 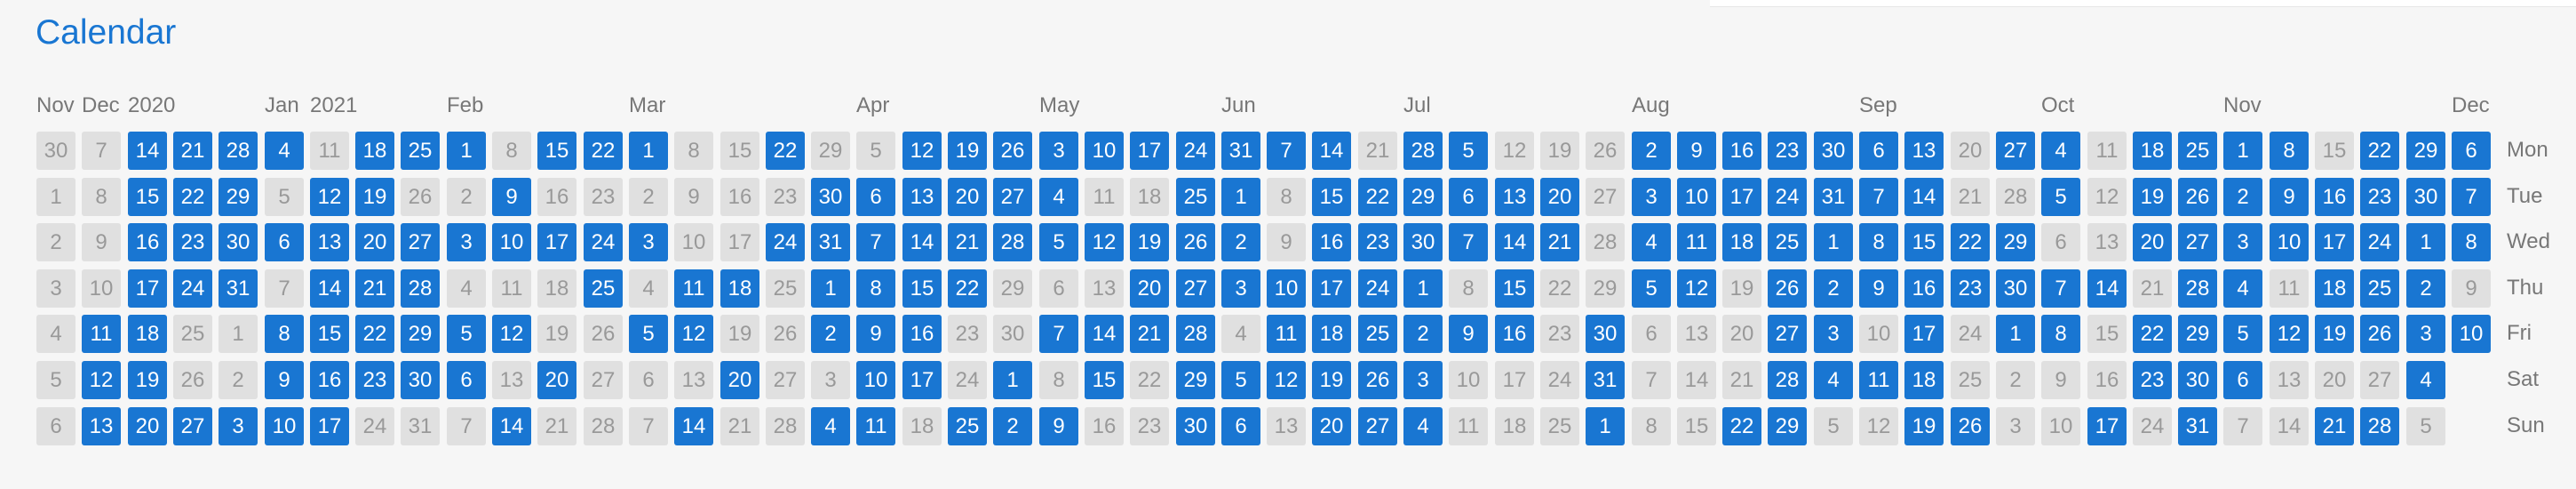 What do you see at coordinates (603, 197) in the screenshot?
I see `day-cell-inactive: 23` at bounding box center [603, 197].